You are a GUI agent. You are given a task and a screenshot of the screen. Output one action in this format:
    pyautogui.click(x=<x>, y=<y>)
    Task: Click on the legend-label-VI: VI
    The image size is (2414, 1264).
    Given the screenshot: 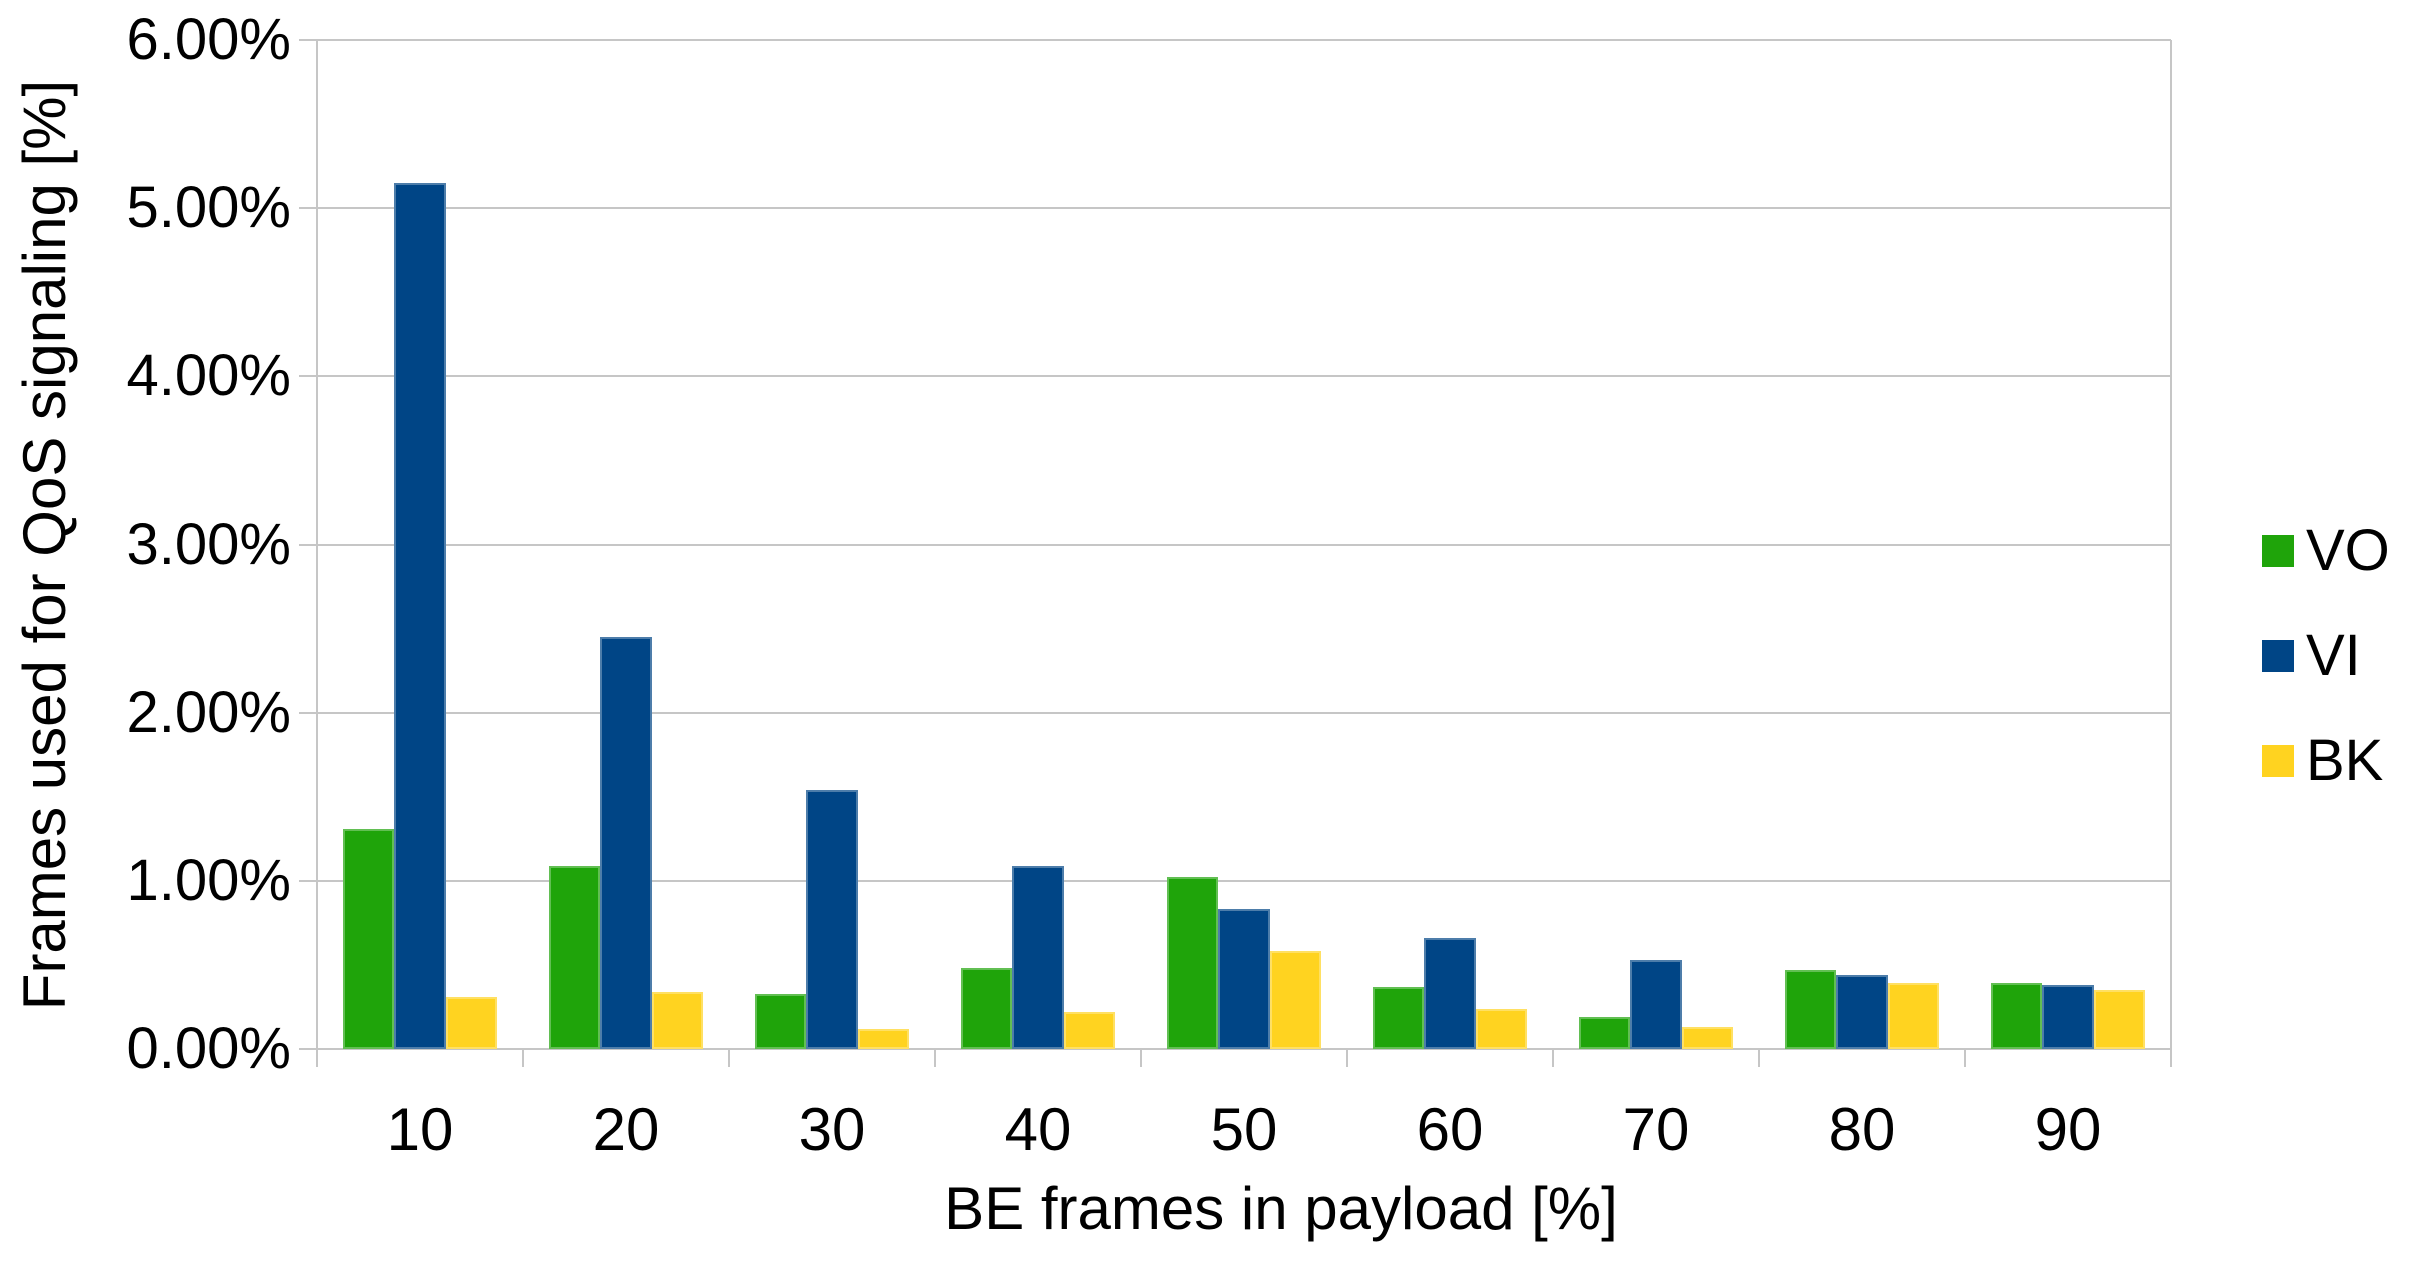 What is the action you would take?
    pyautogui.click(x=2333, y=655)
    